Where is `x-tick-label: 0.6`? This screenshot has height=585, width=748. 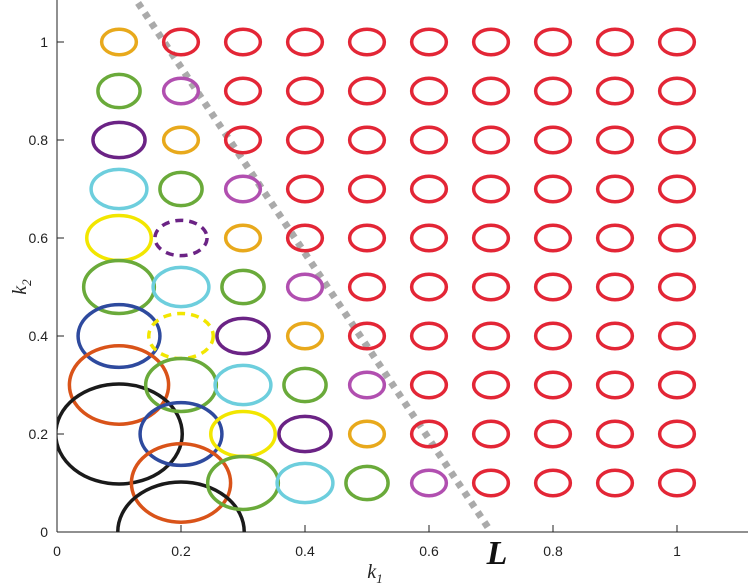
x-tick-label: 0.6 is located at coordinates (429, 551).